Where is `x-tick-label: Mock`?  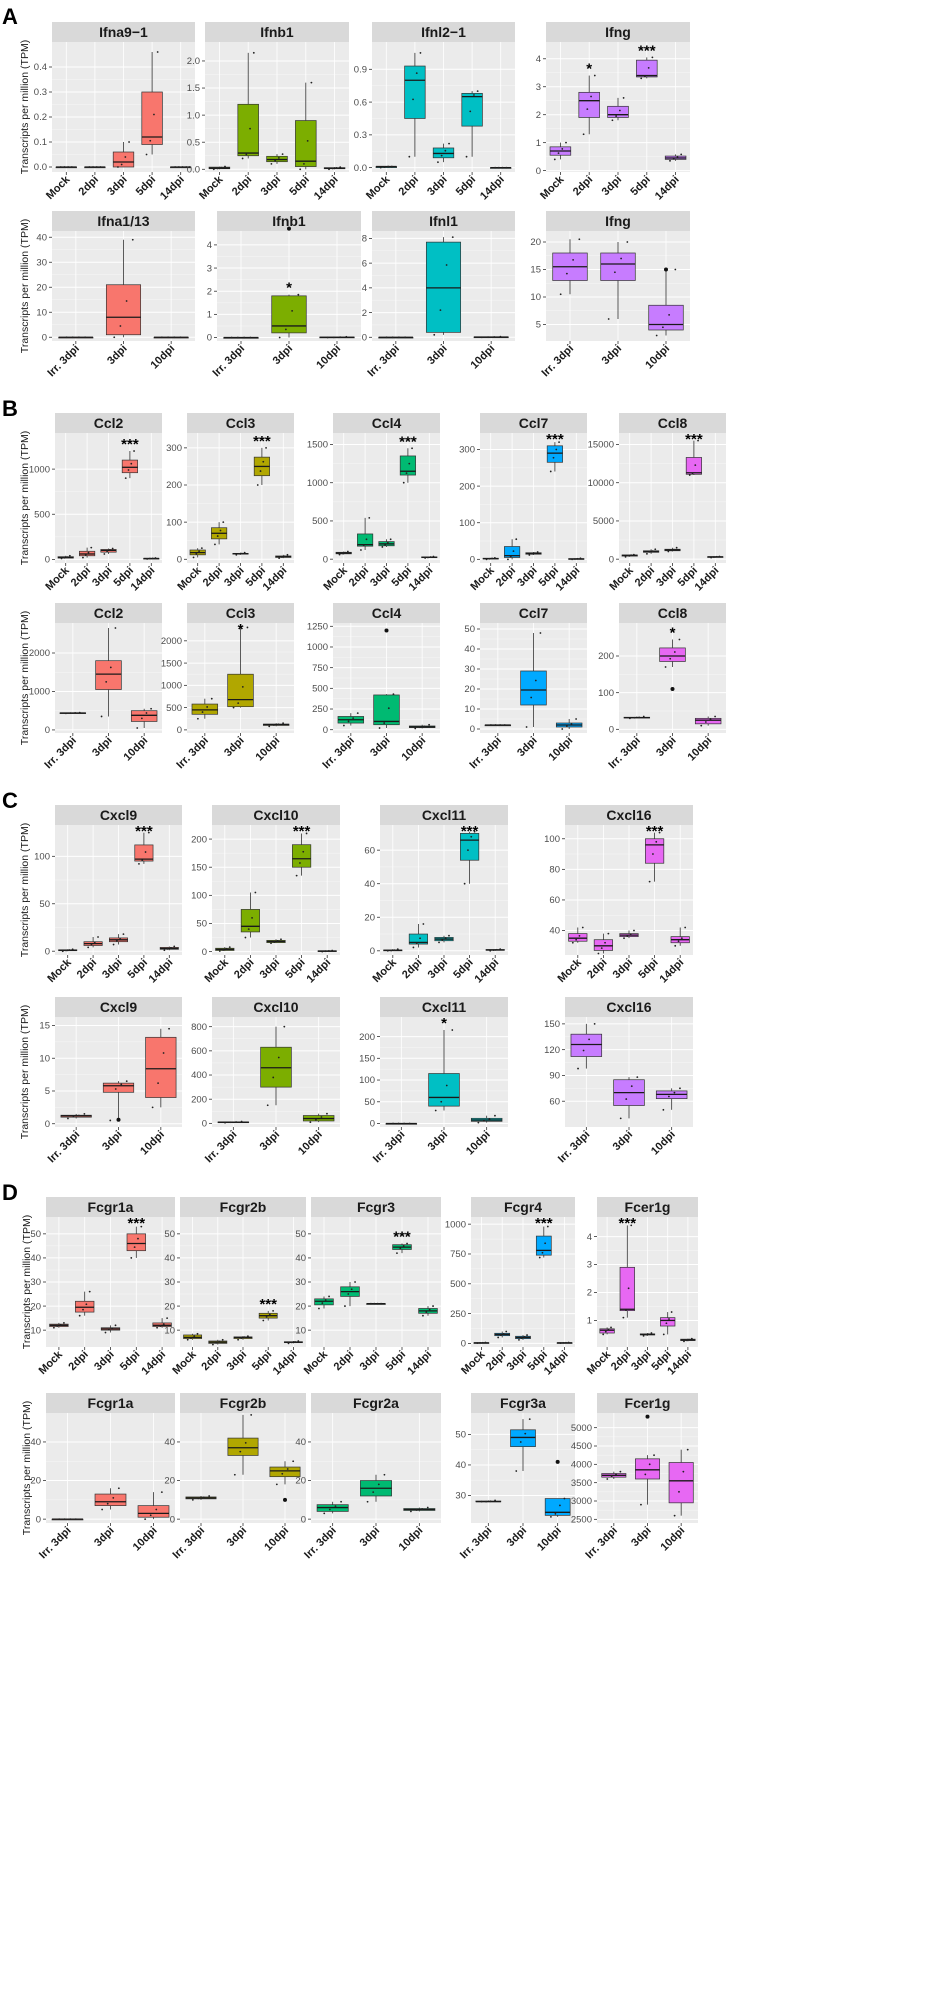
x-tick-label: Mock is located at coordinates (57, 578).